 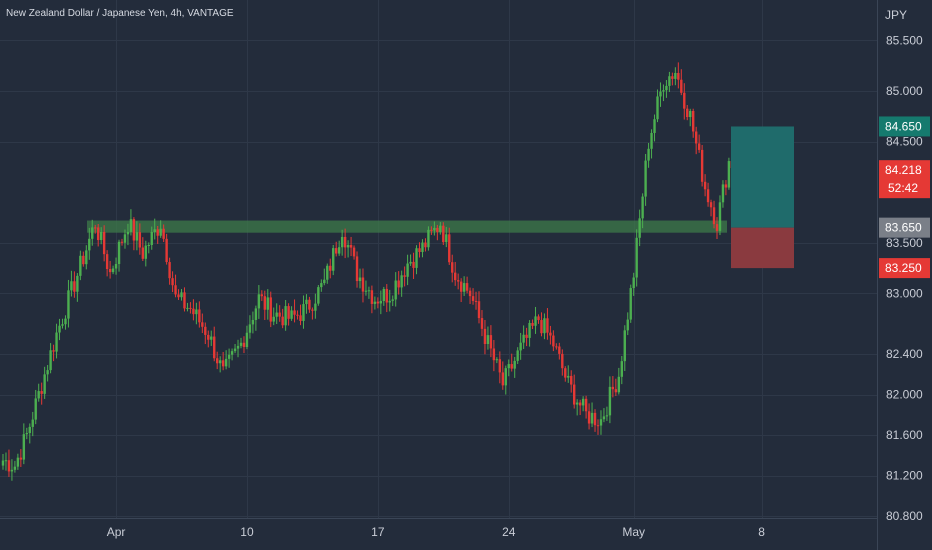 What do you see at coordinates (904, 243) in the screenshot?
I see `price-tick-label: 83.500` at bounding box center [904, 243].